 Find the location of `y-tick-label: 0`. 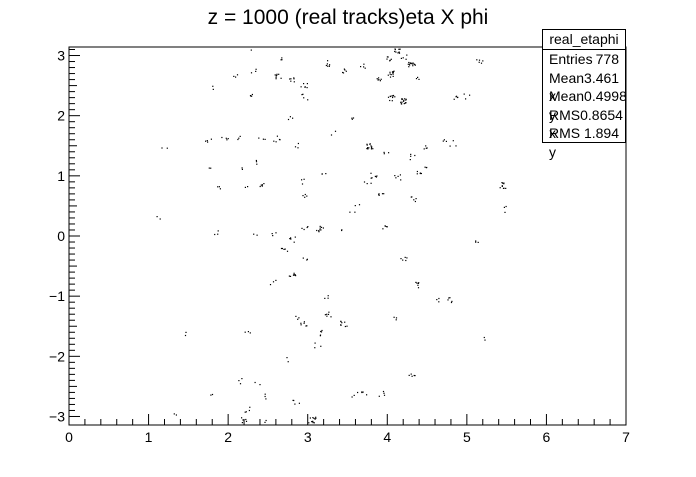

y-tick-label: 0 is located at coordinates (61, 236).